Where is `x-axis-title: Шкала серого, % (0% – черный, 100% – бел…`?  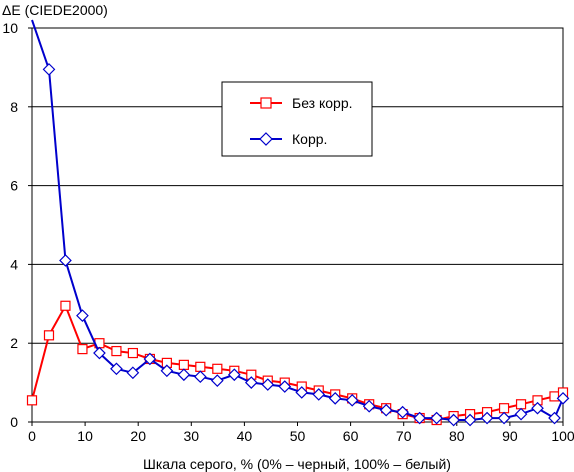
x-axis-title: Шкала серого, % (0% – черный, 100% – бел… is located at coordinates (297, 464).